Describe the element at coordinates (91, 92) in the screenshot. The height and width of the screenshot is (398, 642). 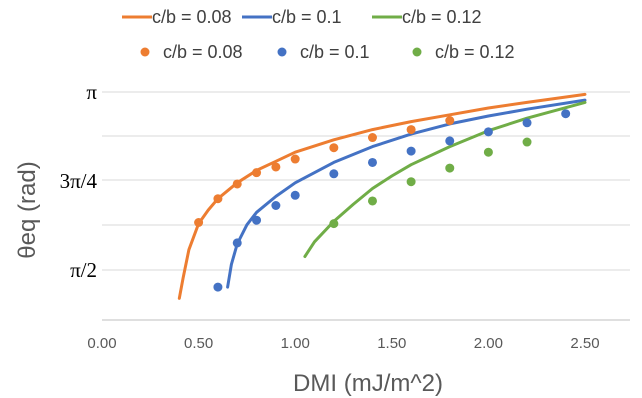
I see `y-tick-label: π` at that location.